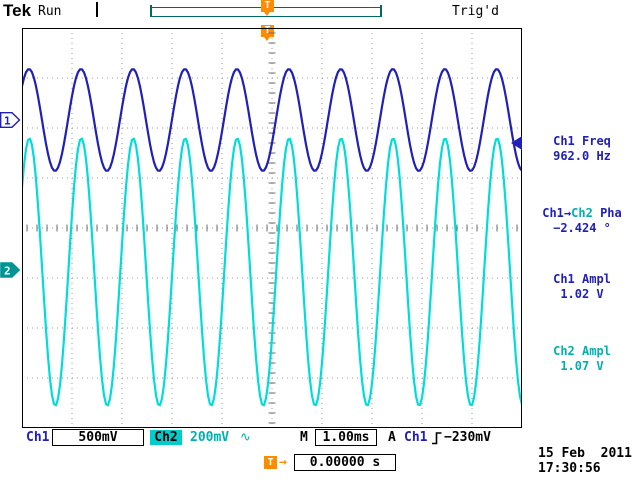  I want to click on measurement-label: Ch1 Freq, so click(582, 141).